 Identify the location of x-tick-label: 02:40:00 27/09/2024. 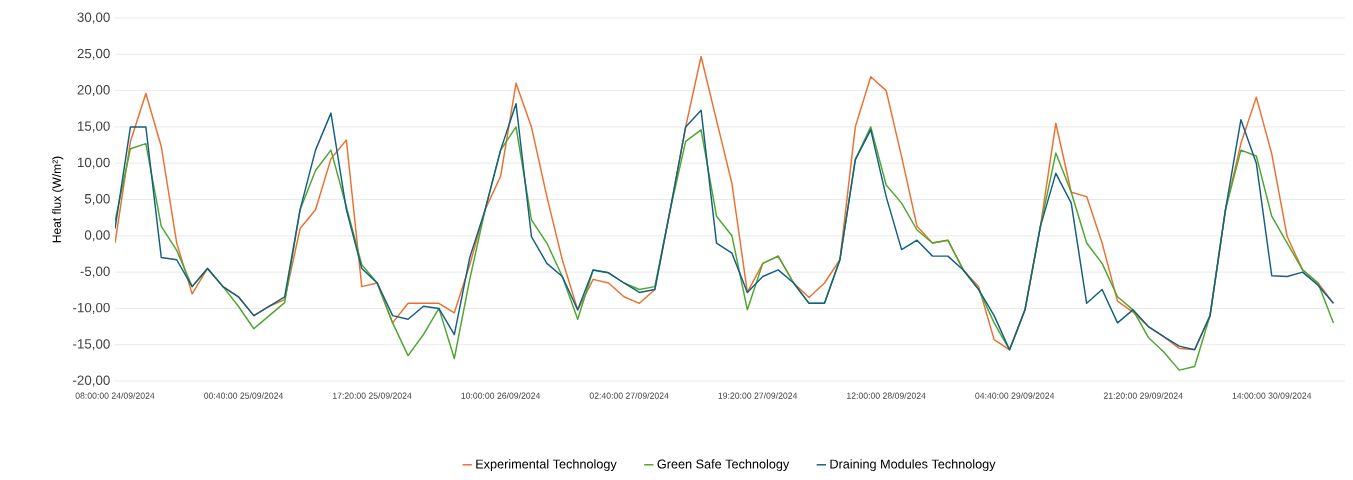
(629, 395).